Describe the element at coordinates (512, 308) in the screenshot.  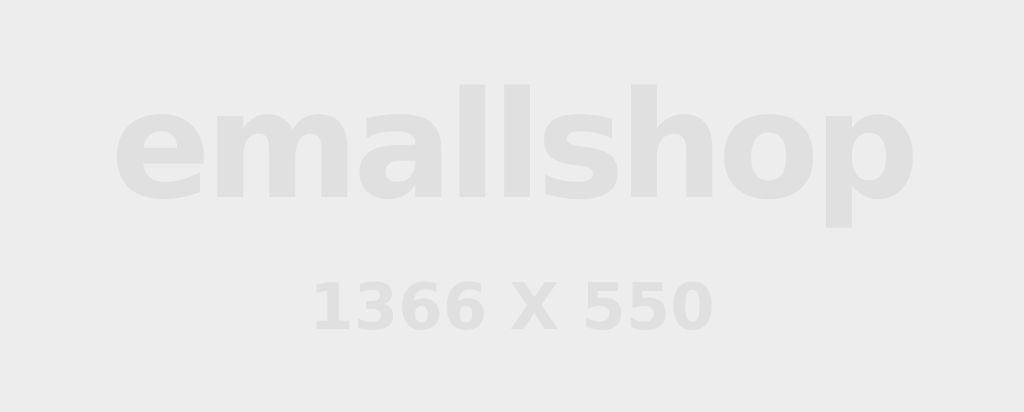
I see `dimensions-text: 1366 X 550` at that location.